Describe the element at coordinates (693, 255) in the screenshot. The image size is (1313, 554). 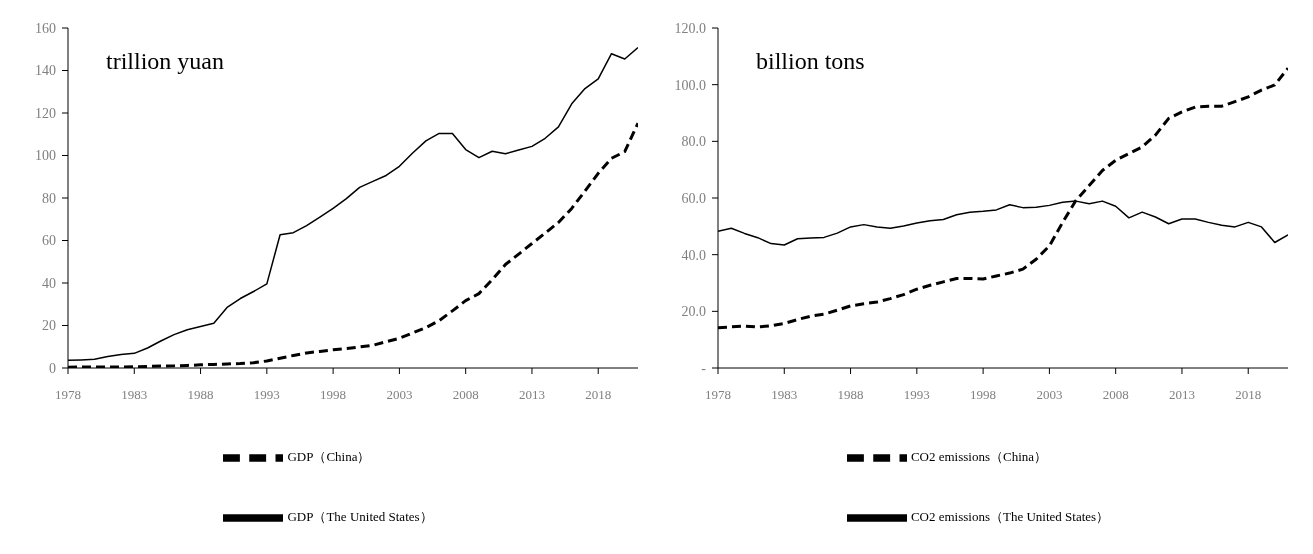
I see `y-tick-label: 40.0` at that location.